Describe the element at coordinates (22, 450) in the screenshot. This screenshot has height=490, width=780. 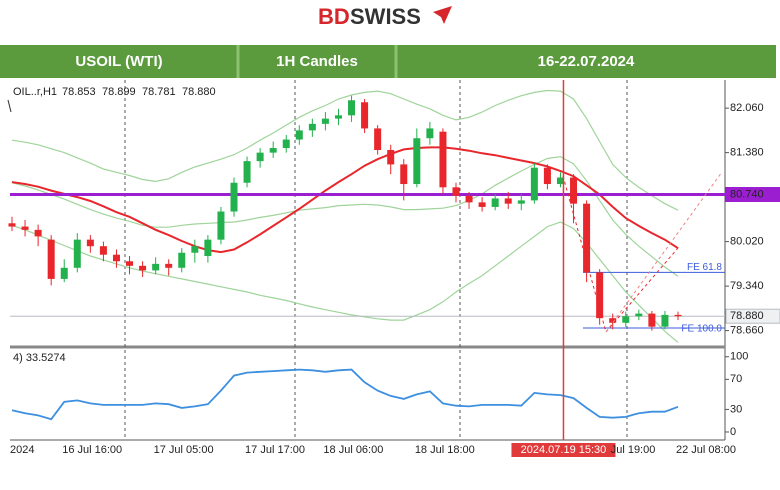
I see `x-tick-label: 2024` at that location.